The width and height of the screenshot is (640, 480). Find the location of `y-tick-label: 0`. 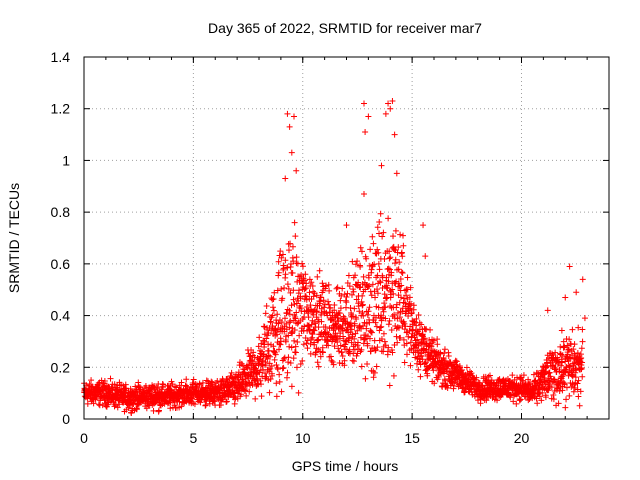

y-tick-label: 0 is located at coordinates (66, 419).